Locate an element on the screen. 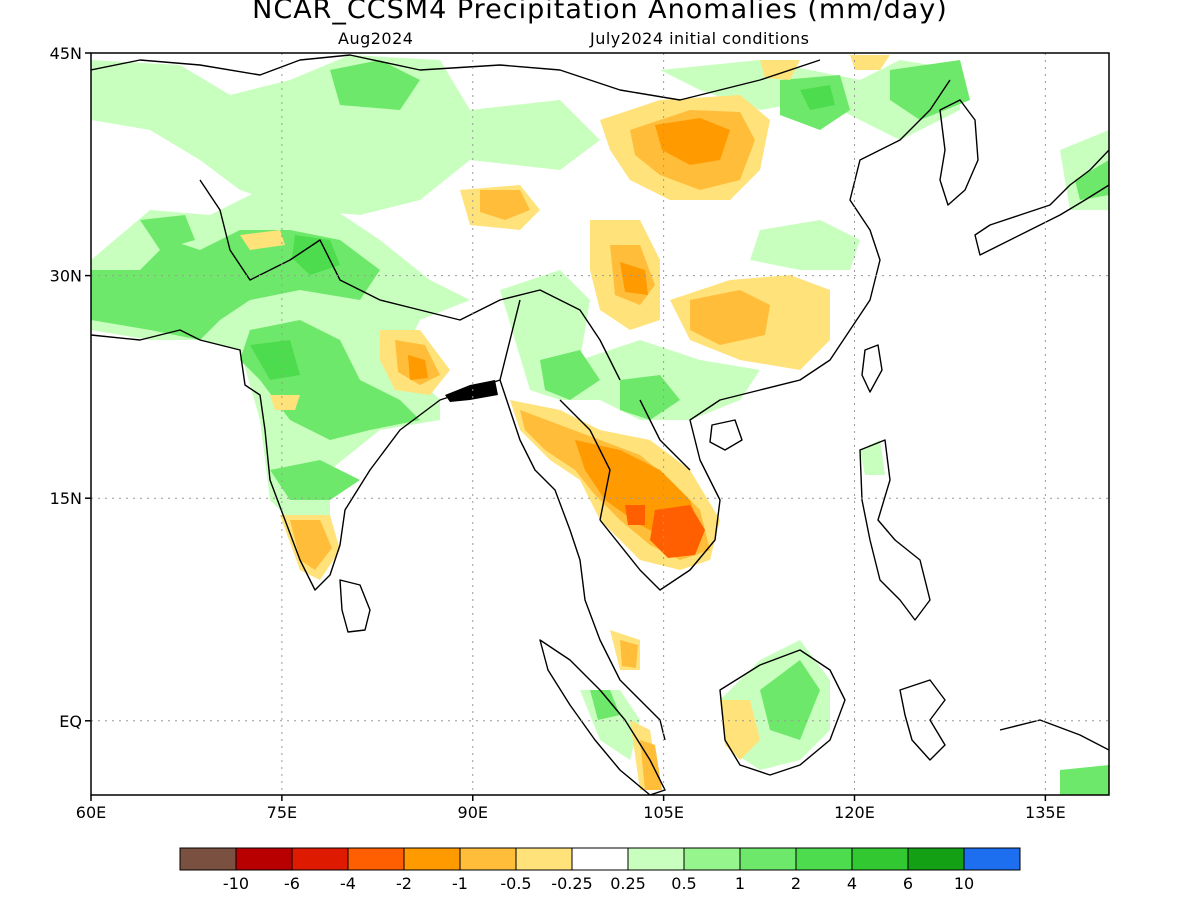 The height and width of the screenshot is (900, 1200). delta-detail is located at coordinates (471, 391).